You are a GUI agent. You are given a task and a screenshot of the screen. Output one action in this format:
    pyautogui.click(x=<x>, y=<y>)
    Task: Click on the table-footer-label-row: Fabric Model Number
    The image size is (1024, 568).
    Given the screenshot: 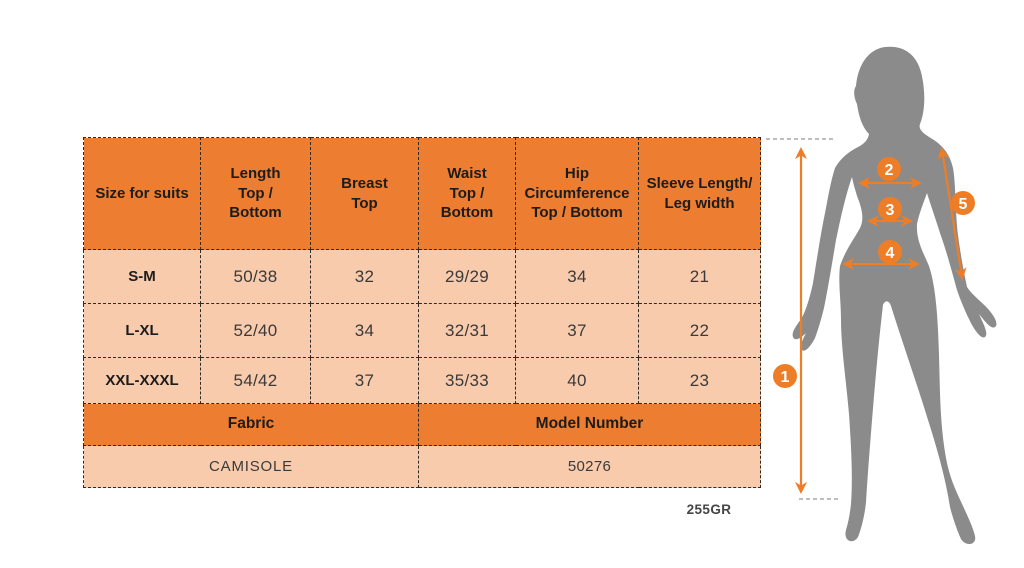 What is the action you would take?
    pyautogui.click(x=422, y=424)
    